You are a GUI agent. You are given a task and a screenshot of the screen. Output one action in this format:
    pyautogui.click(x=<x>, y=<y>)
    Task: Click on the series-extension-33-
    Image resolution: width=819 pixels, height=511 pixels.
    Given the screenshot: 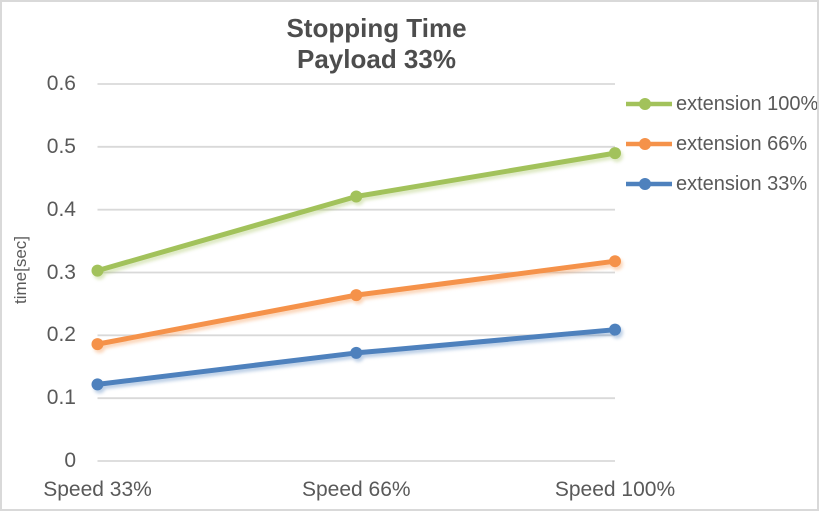 What is the action you would take?
    pyautogui.click(x=356, y=357)
    